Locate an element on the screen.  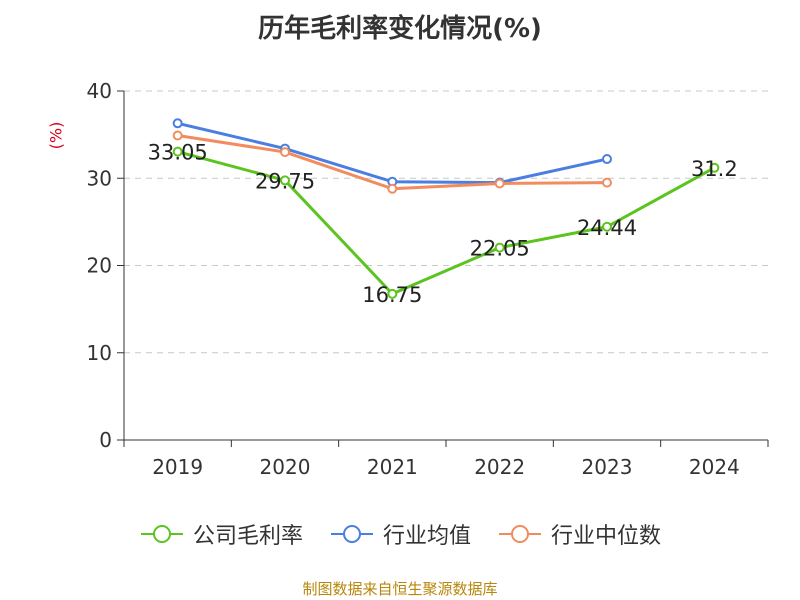
x-tick-label: 2020 is located at coordinates (285, 467).